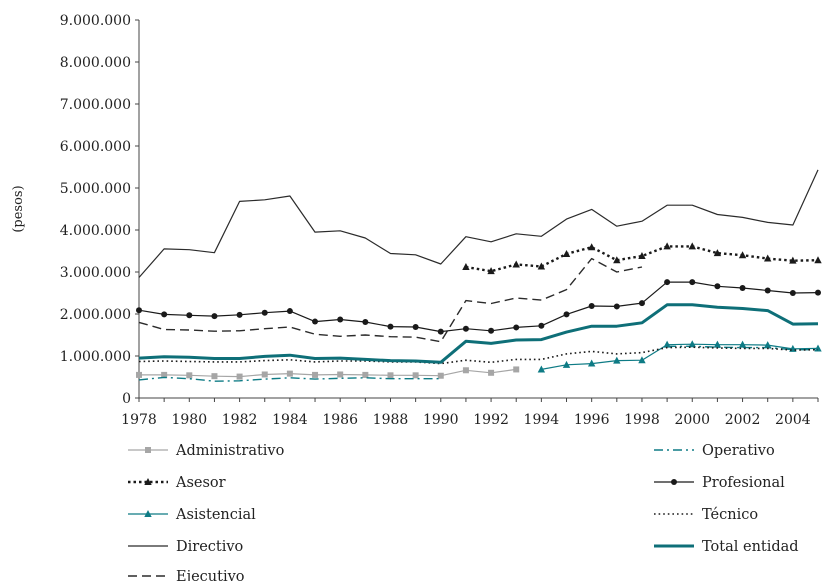  I want to click on legend-label: Total entidad, so click(750, 547).